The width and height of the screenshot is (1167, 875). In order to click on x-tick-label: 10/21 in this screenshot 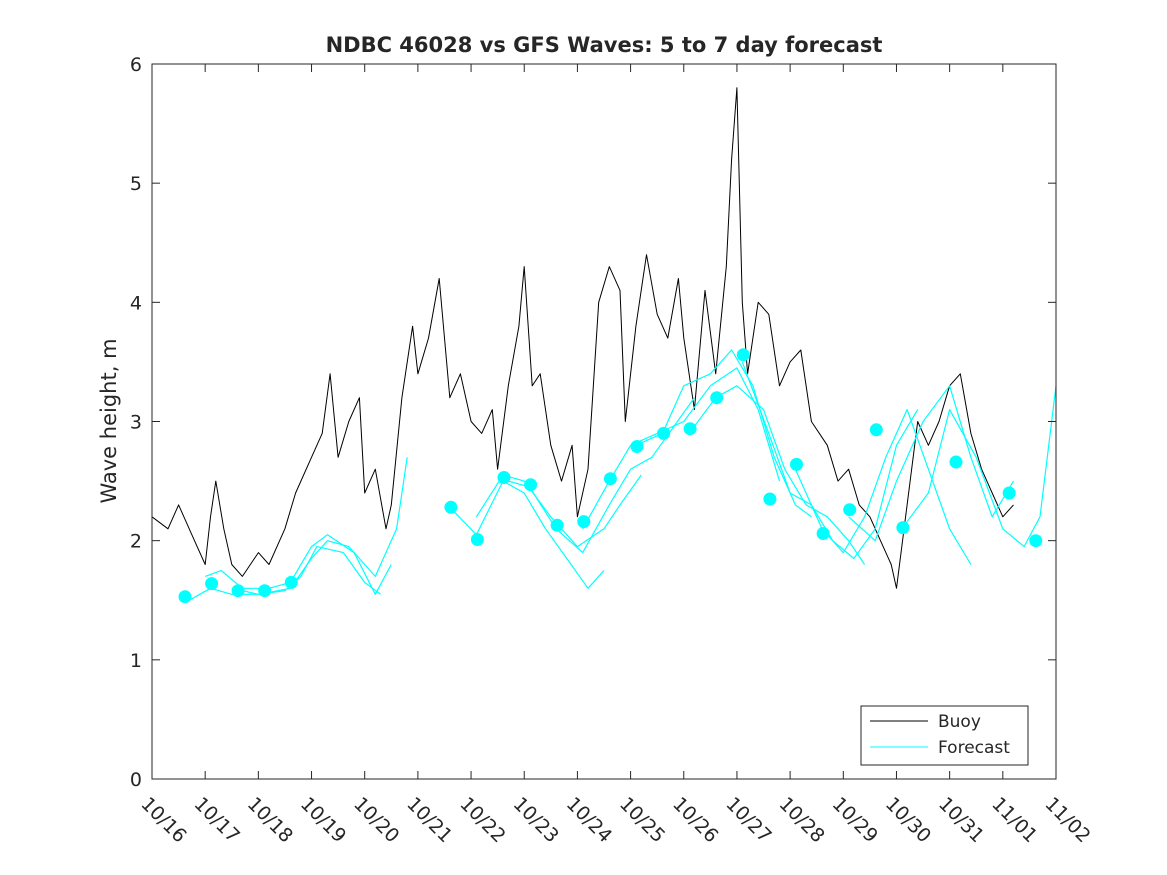, I will do `click(429, 820)`.